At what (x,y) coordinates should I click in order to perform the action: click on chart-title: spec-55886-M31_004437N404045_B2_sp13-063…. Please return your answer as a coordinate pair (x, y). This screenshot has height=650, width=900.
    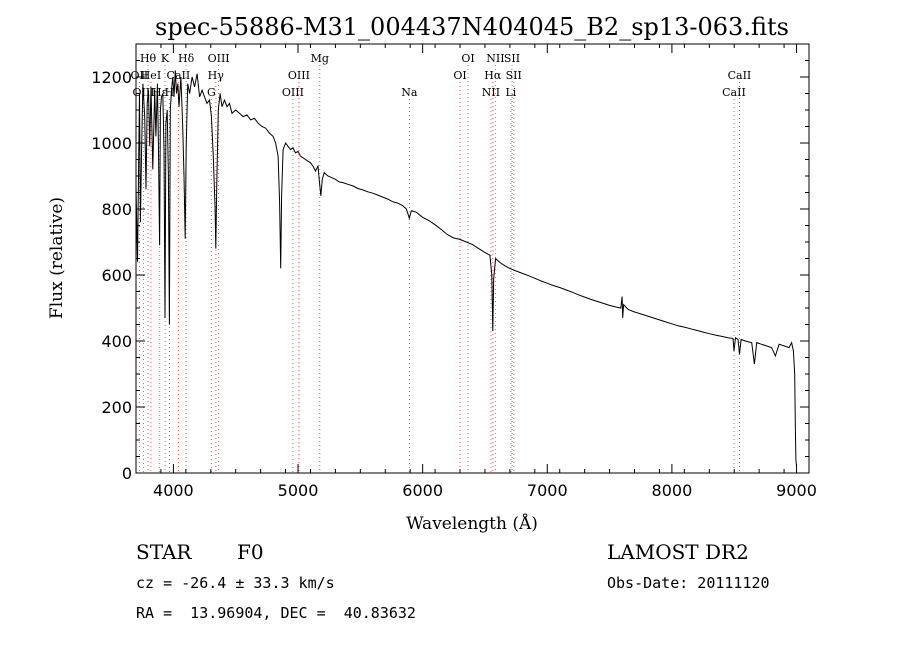
    Looking at the image, I should click on (472, 27).